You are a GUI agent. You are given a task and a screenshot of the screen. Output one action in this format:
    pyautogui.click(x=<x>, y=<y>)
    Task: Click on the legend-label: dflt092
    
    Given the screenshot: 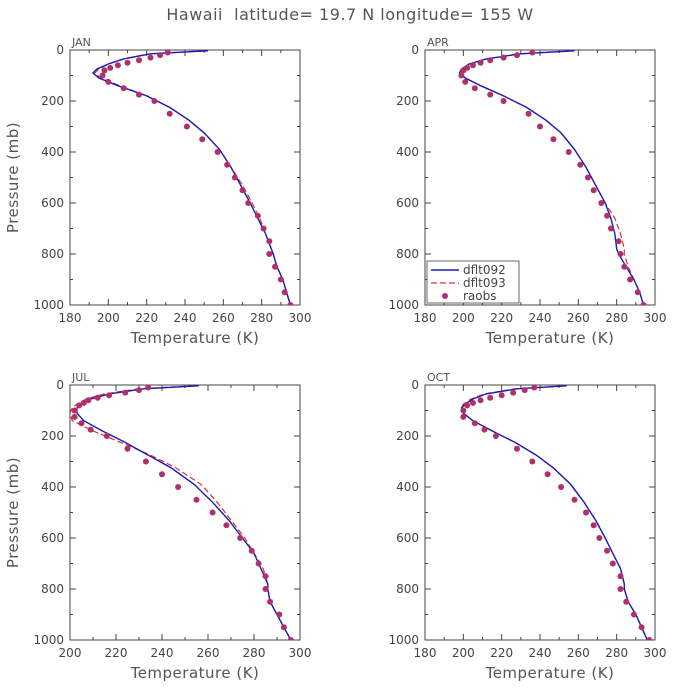 What is the action you would take?
    pyautogui.click(x=484, y=270)
    